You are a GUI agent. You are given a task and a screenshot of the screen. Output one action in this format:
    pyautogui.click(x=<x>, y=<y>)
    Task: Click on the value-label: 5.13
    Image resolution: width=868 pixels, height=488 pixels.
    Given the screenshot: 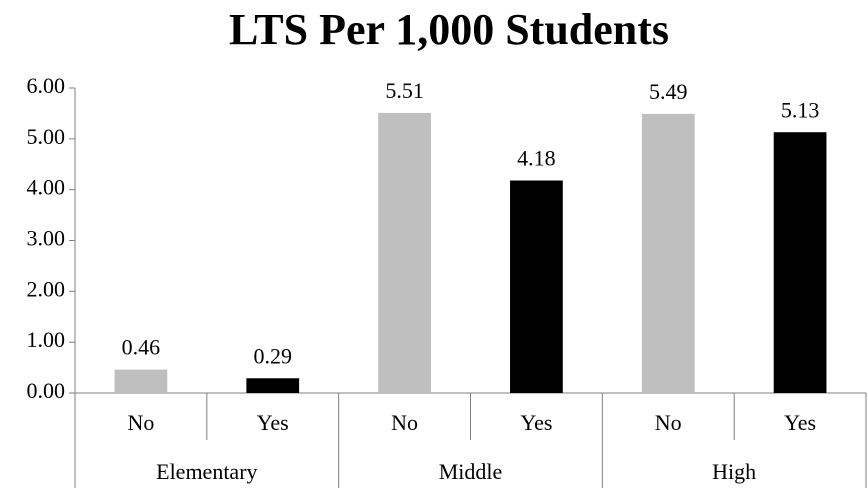 What is the action you would take?
    pyautogui.click(x=800, y=109)
    